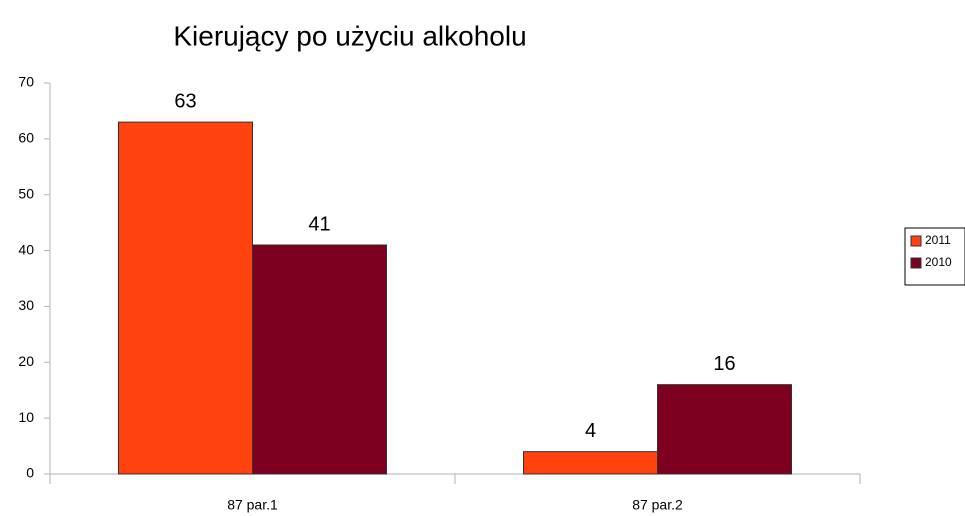  Describe the element at coordinates (26, 138) in the screenshot. I see `y-tick-label: 60` at that location.